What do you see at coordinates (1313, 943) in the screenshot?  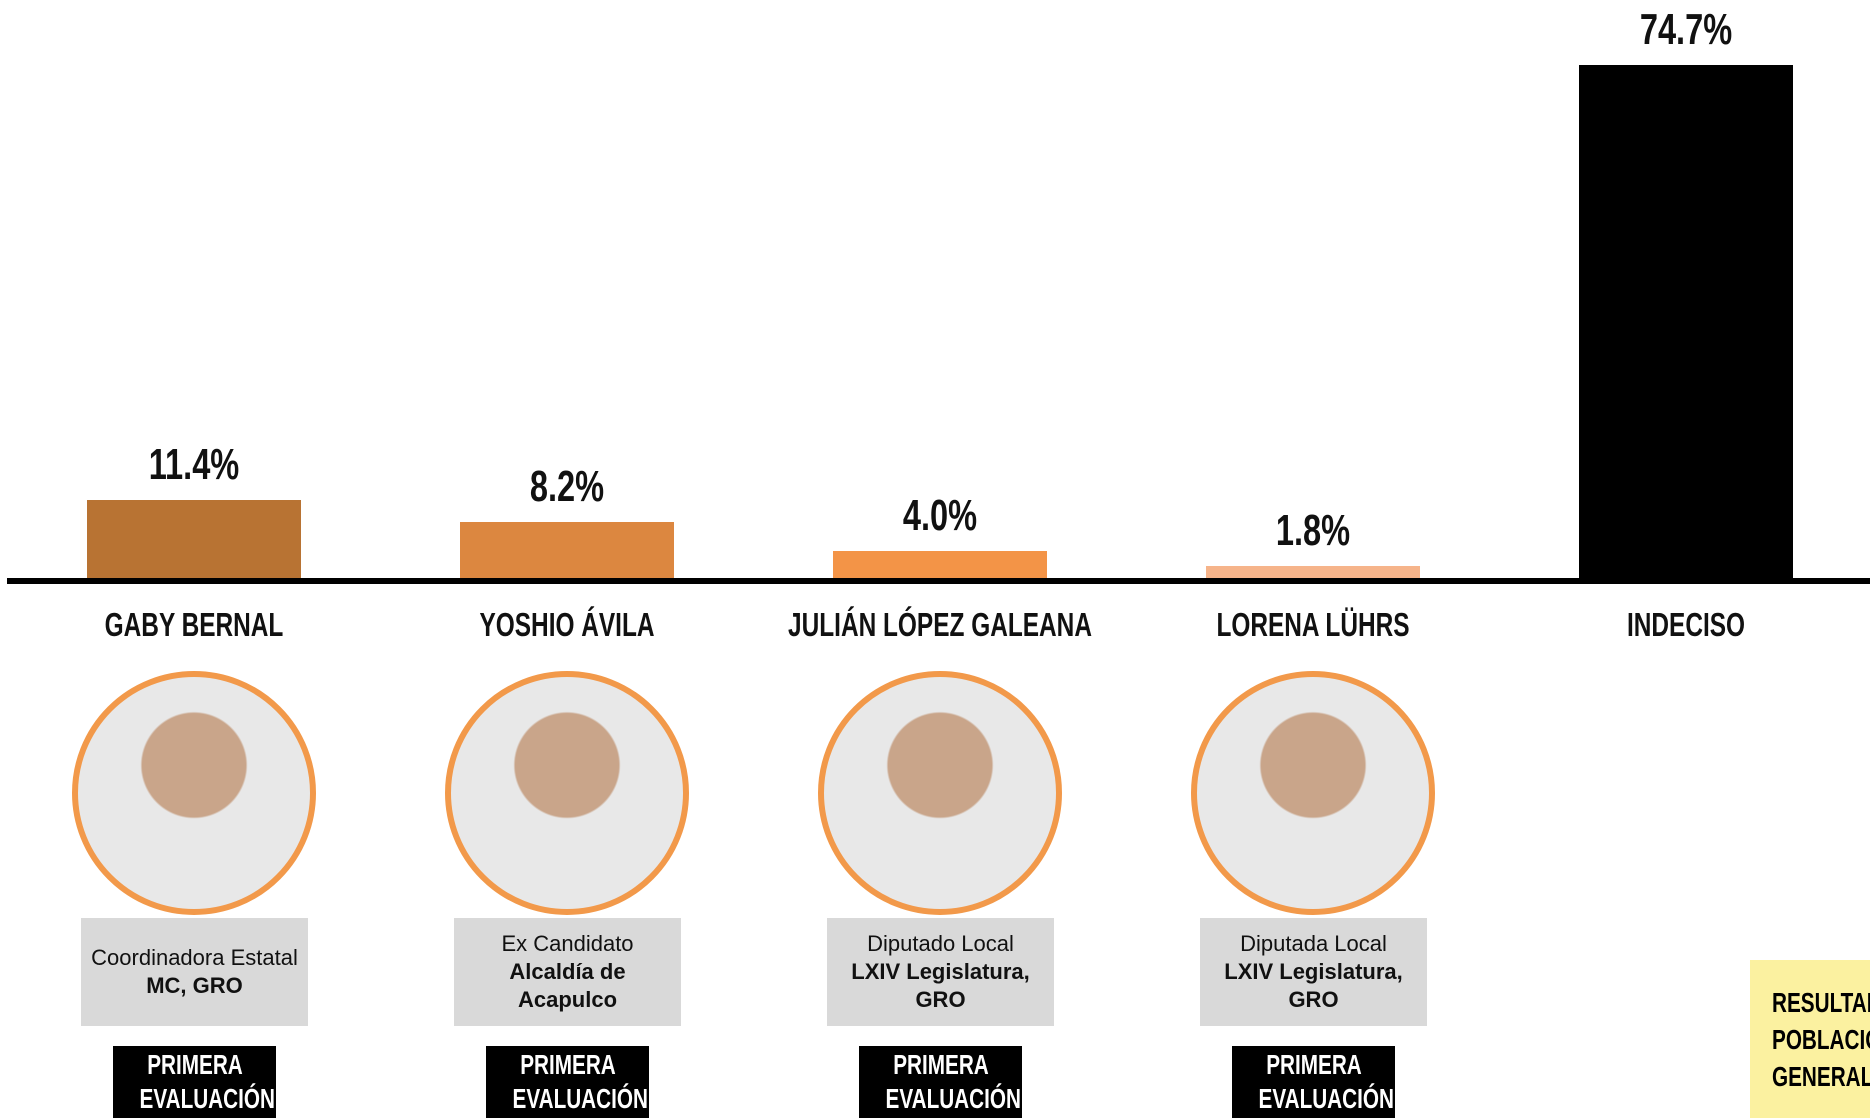 I see `candidate-role: Diputada Local` at bounding box center [1313, 943].